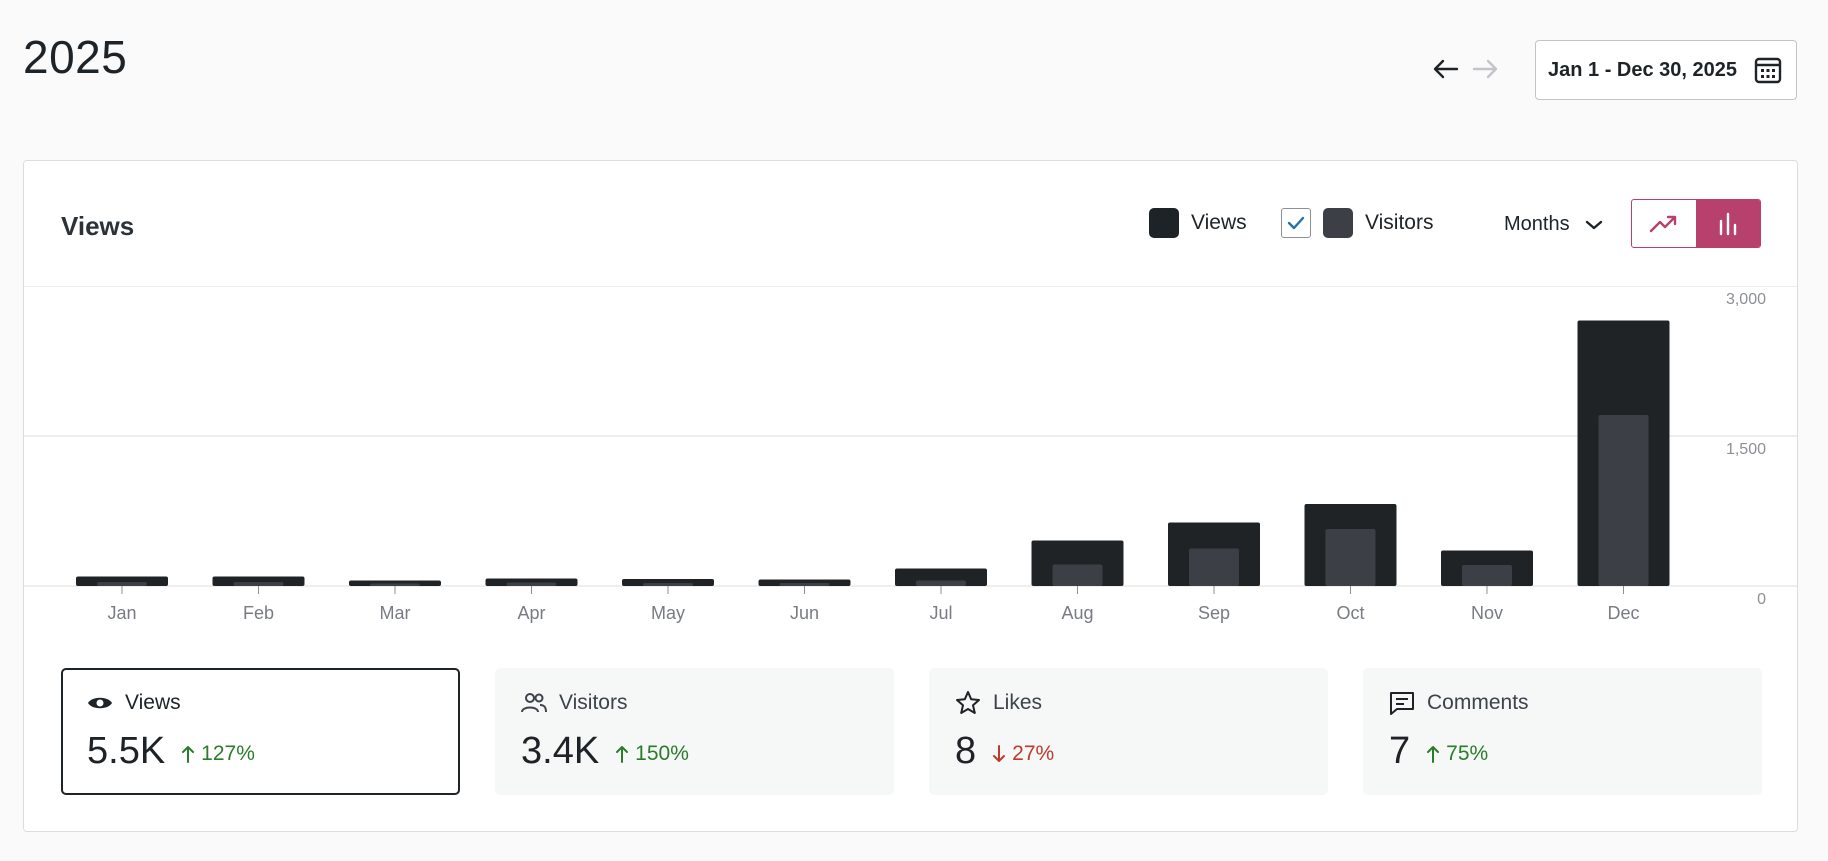 The image size is (1828, 861). I want to click on check-icon, so click(1296, 223).